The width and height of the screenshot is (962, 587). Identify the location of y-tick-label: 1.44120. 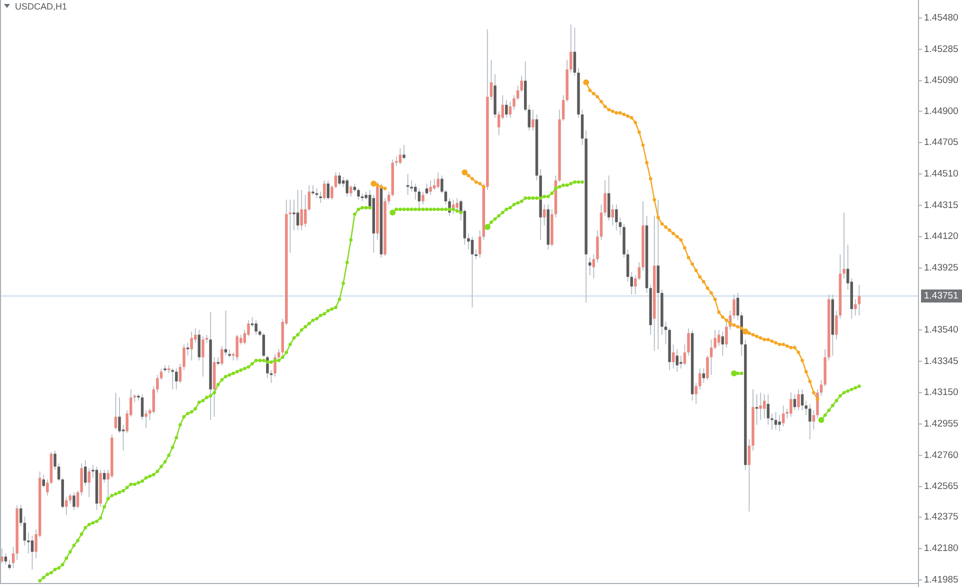
(941, 236).